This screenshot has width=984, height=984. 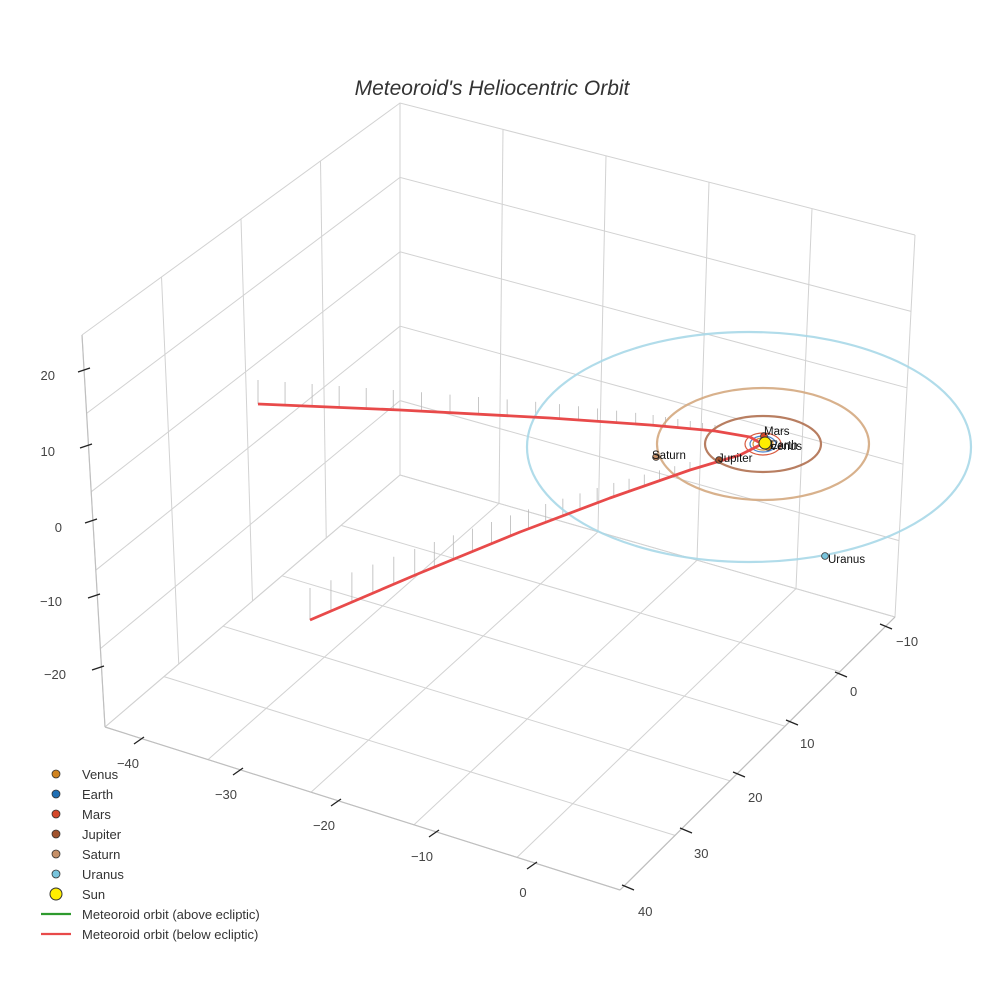 What do you see at coordinates (645, 911) in the screenshot?
I see `y-tick-label: 40` at bounding box center [645, 911].